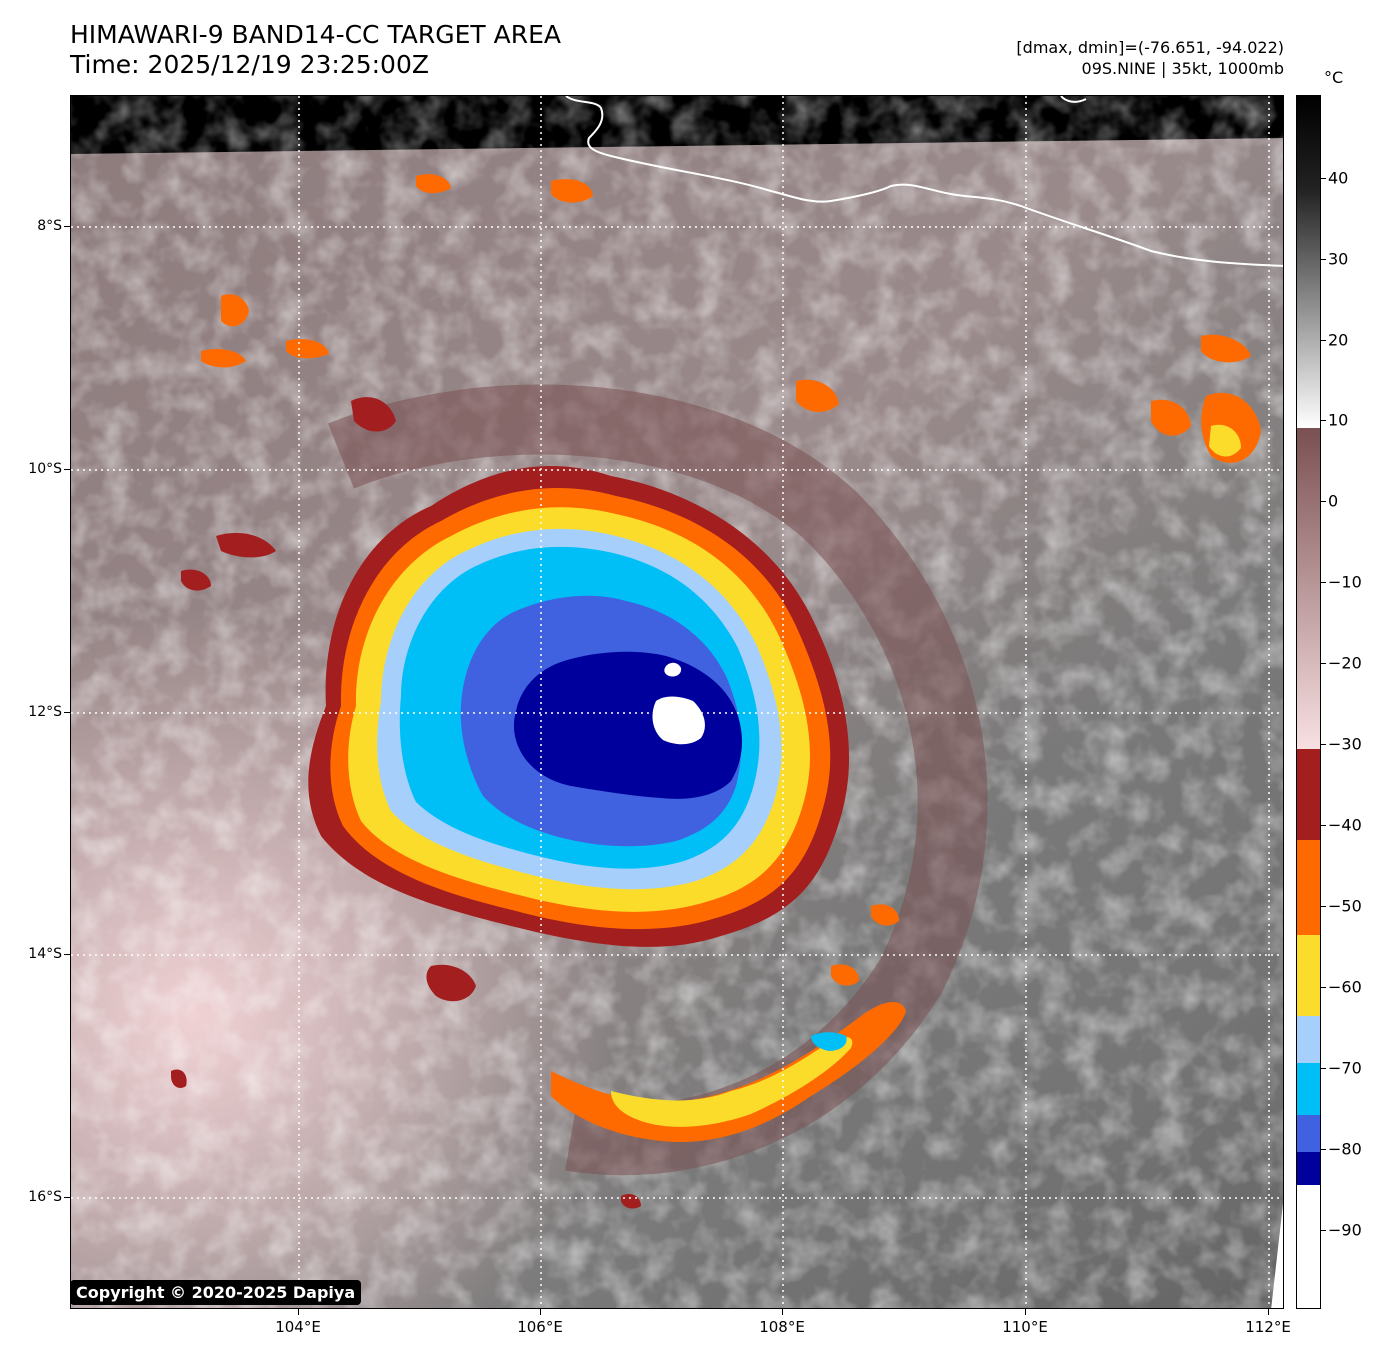 This screenshot has width=1388, height=1359. Describe the element at coordinates (1025, 1327) in the screenshot. I see `x-tick-label: 110°E` at that location.